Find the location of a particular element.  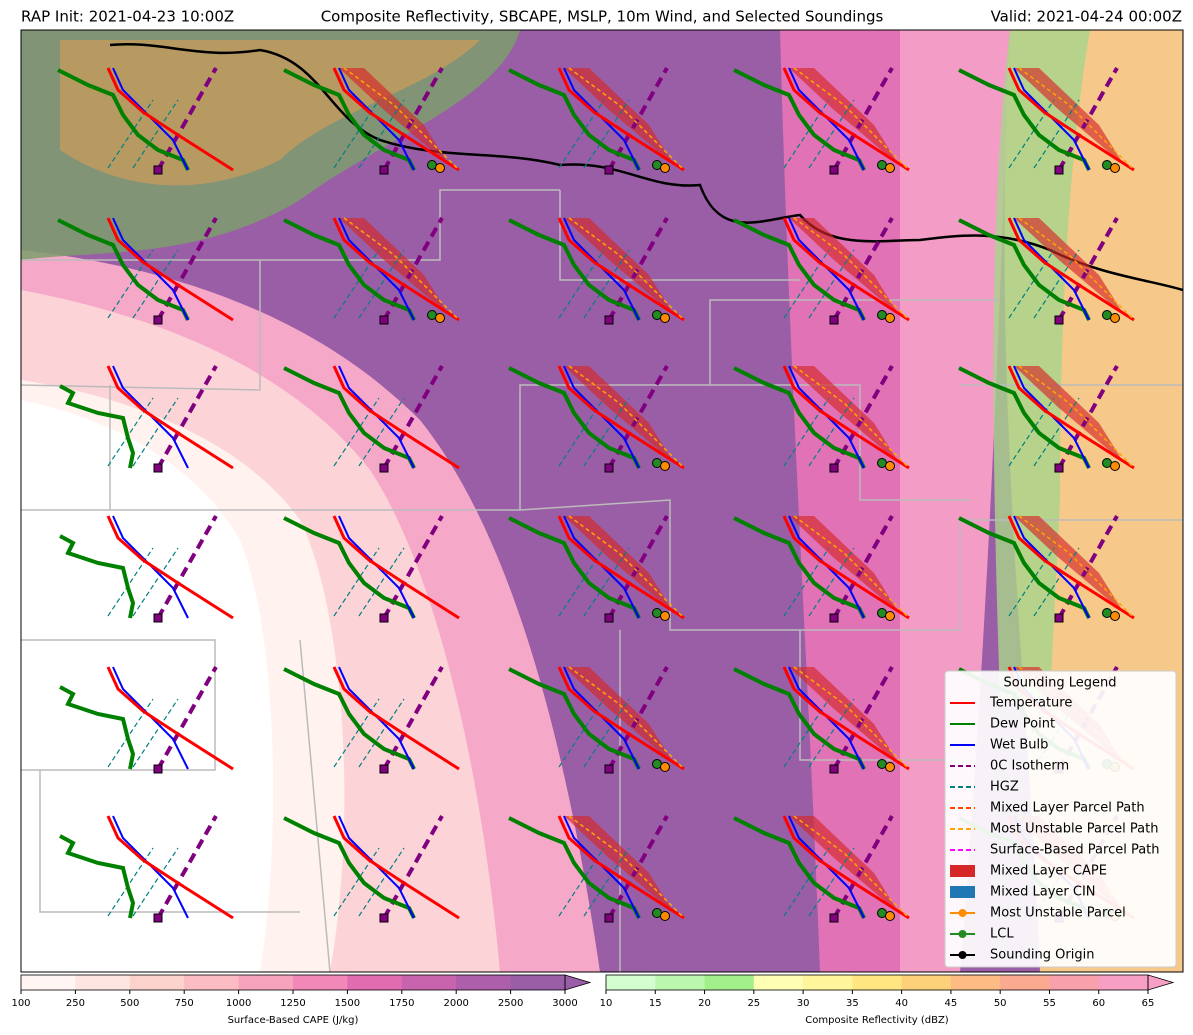

legend-label: Most Unstable Parcel is located at coordinates (1058, 913).